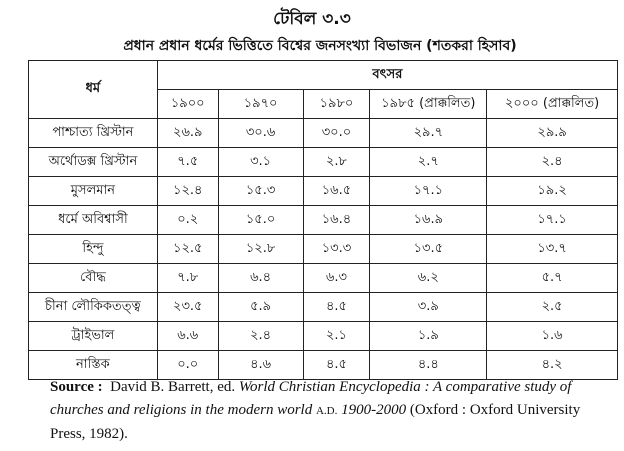 This screenshot has width=624, height=451. Describe the element at coordinates (428, 336) in the screenshot. I see `percentage-cell: ১.৯` at that location.